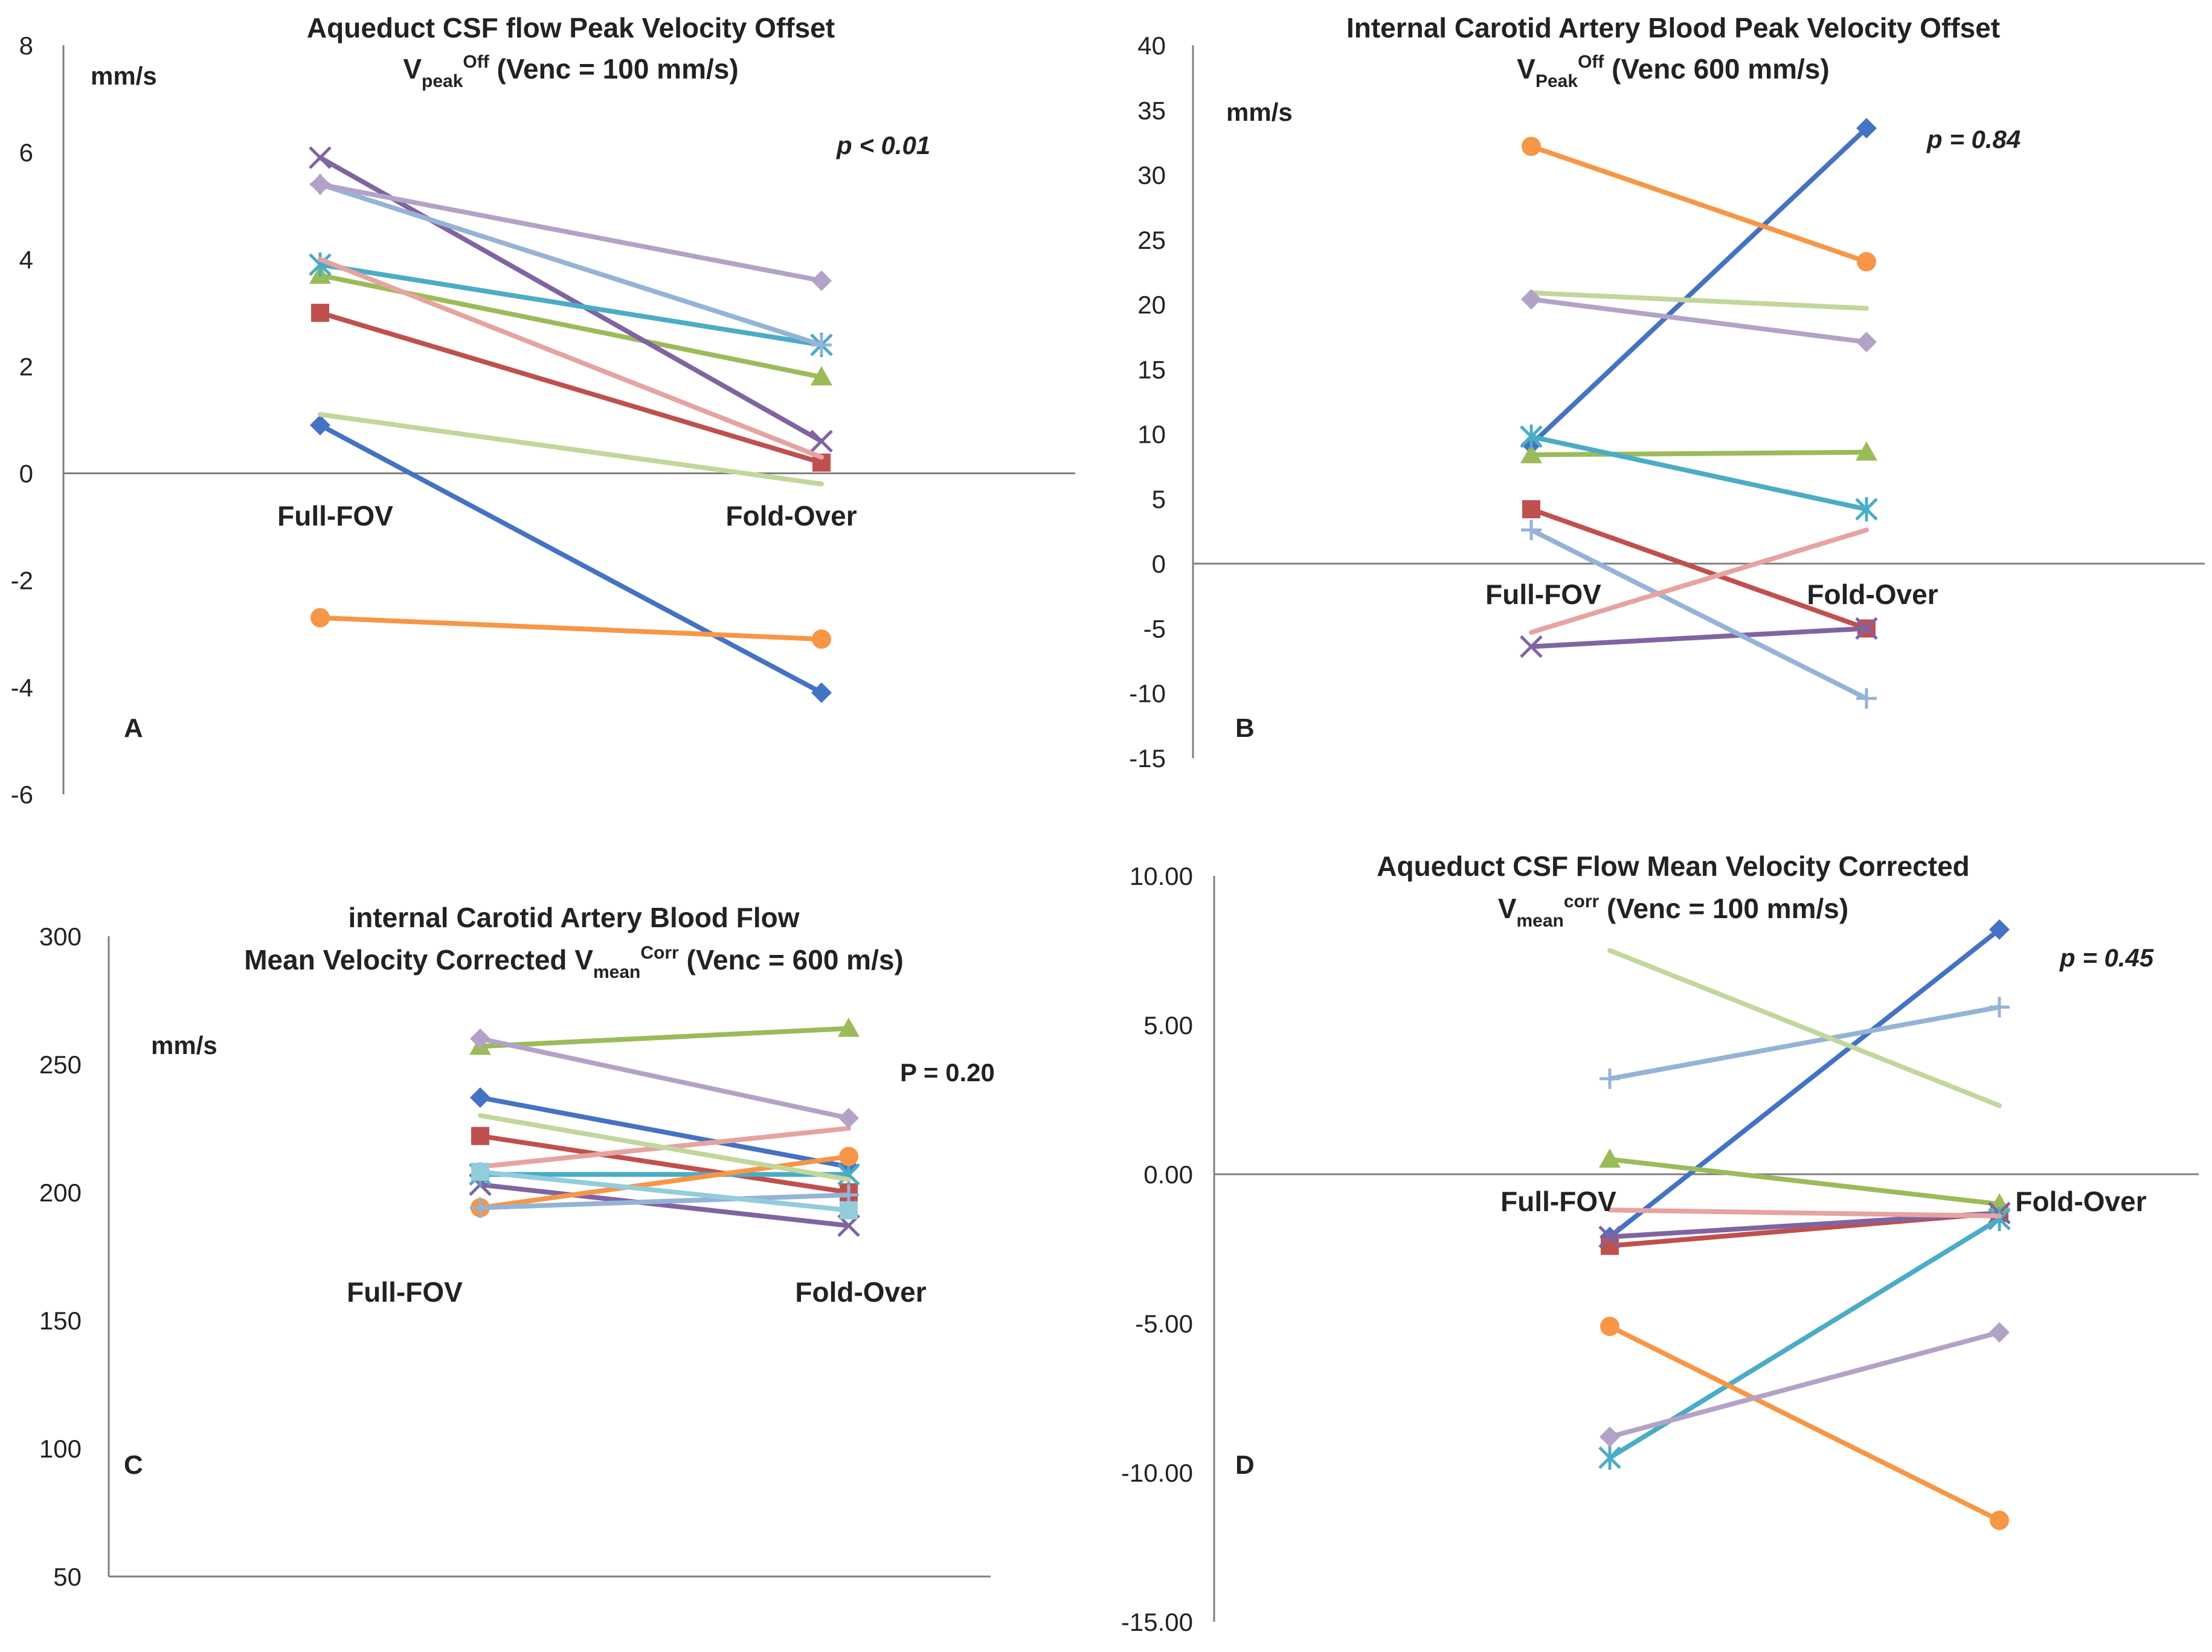 This screenshot has height=1652, width=2212. What do you see at coordinates (1151, 110) in the screenshot?
I see `y-tick-label: 35` at bounding box center [1151, 110].